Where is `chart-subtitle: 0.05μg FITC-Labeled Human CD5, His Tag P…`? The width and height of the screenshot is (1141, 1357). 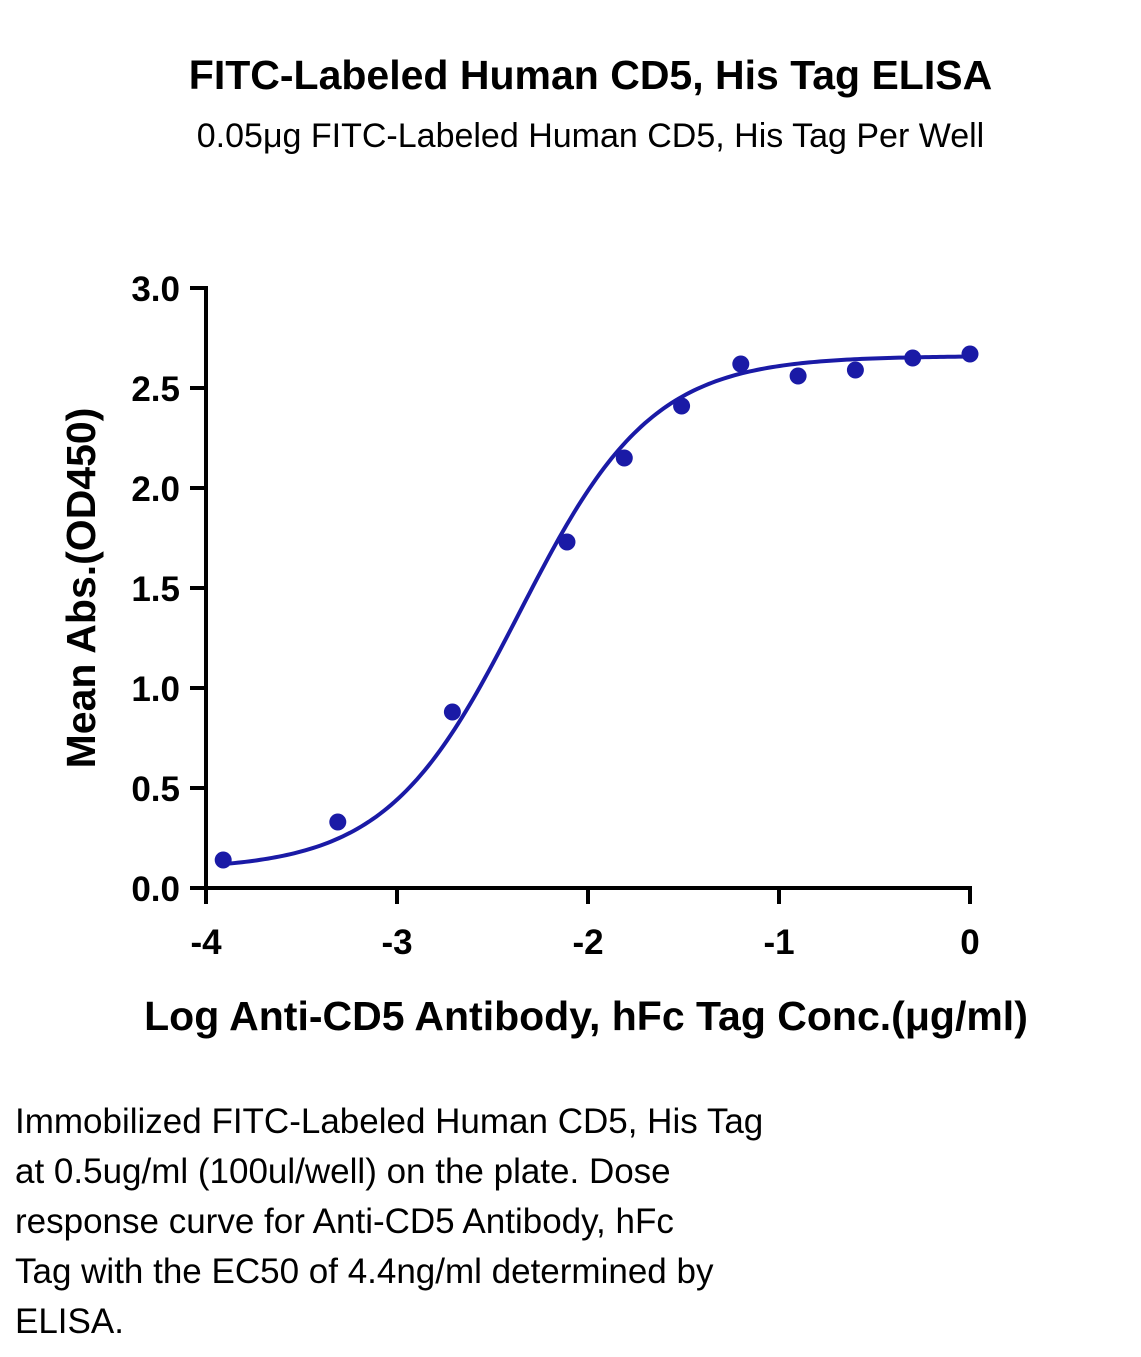
chart-subtitle: 0.05μg FITC-Labeled Human CD5, His Tag P… is located at coordinates (590, 136).